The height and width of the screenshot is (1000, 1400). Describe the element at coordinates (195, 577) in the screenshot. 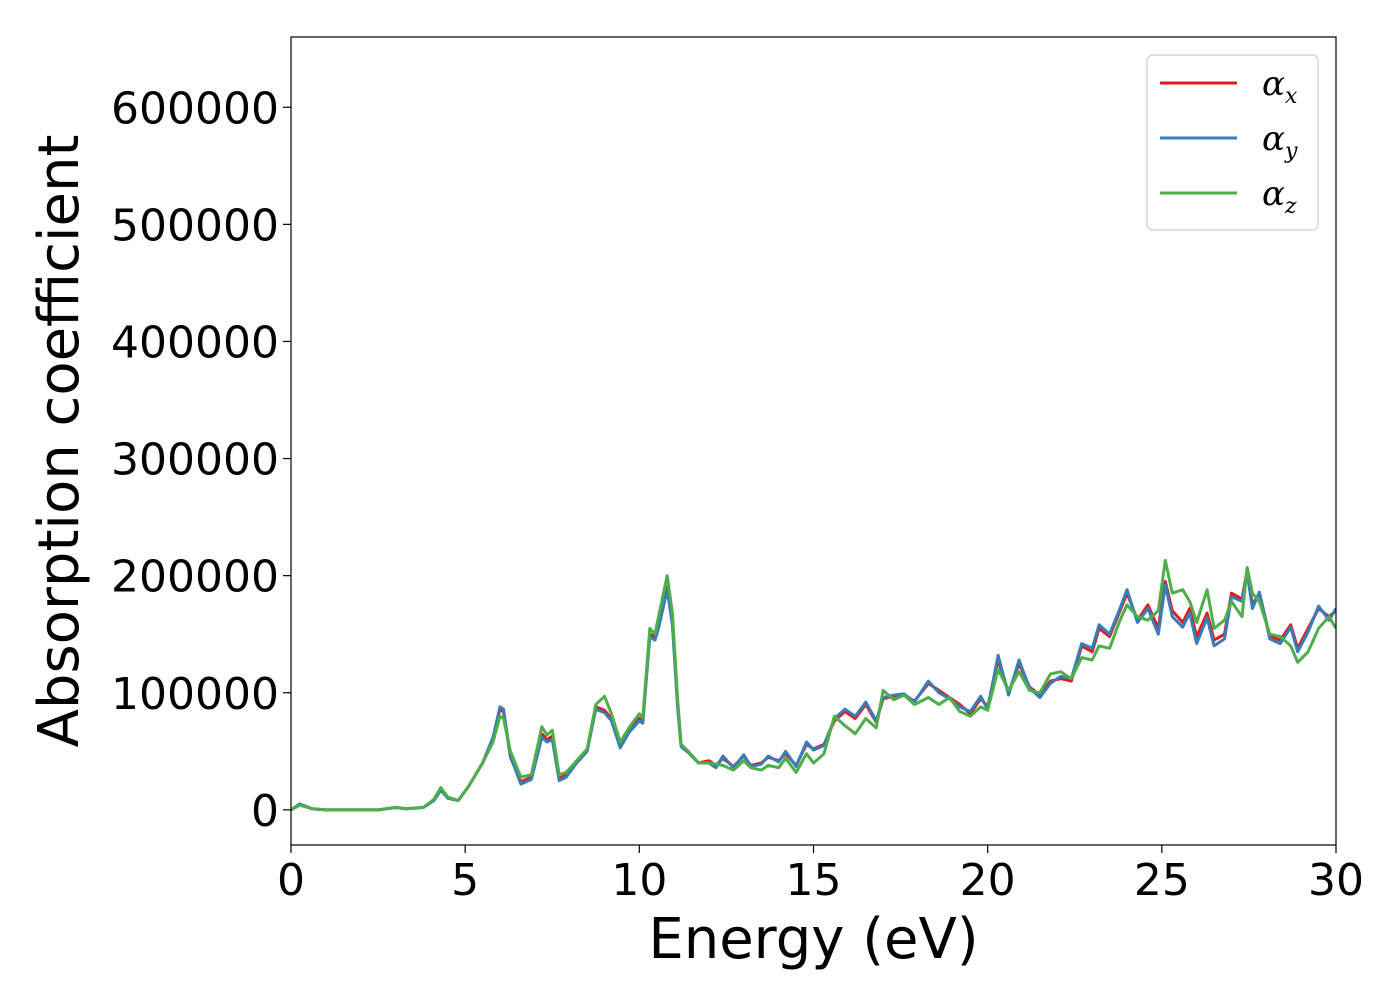

I see `y-tick-label: 200000` at that location.